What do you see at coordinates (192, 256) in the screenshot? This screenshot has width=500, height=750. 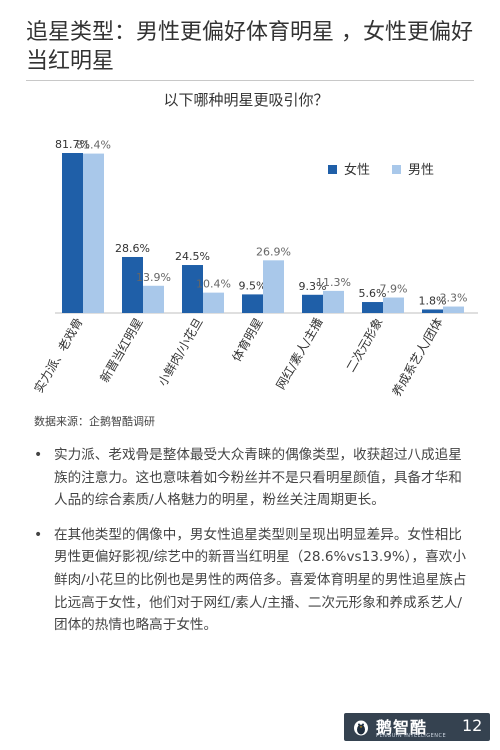 I see `data-label: 24.5%` at bounding box center [192, 256].